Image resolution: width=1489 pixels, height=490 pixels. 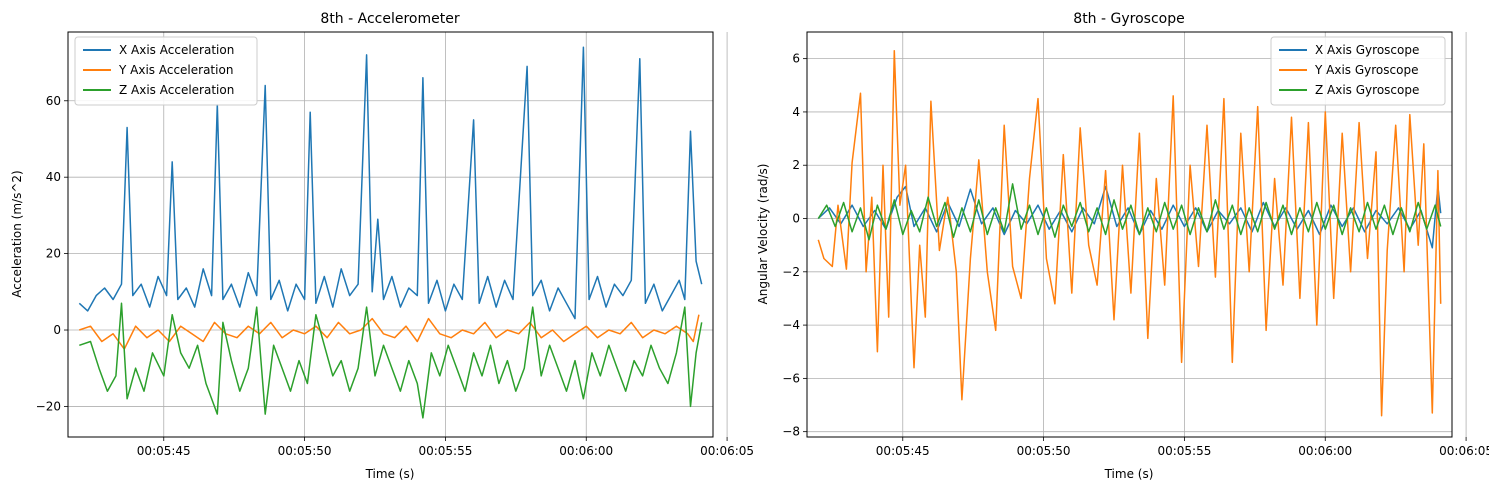 What do you see at coordinates (796, 165) in the screenshot?
I see `y-tick-label: 2` at bounding box center [796, 165].